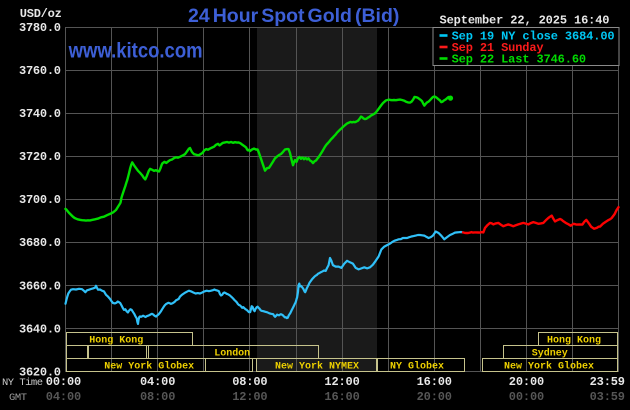 The height and width of the screenshot is (410, 630). Describe the element at coordinates (40, 243) in the screenshot. I see `svg-text: 3680.0` at that location.